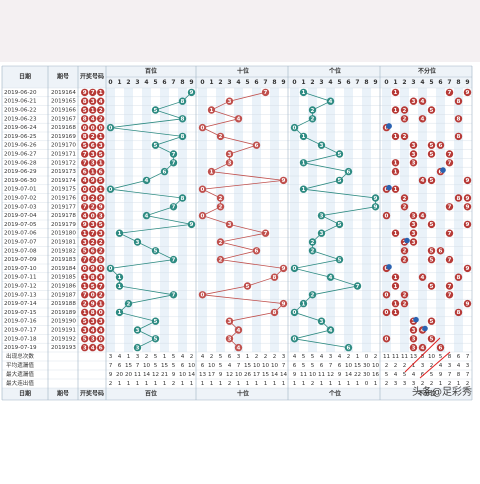 This screenshot has width=480, height=484. What do you see at coordinates (248, 375) in the screenshot?
I see `footer-value: 26` at bounding box center [248, 375].